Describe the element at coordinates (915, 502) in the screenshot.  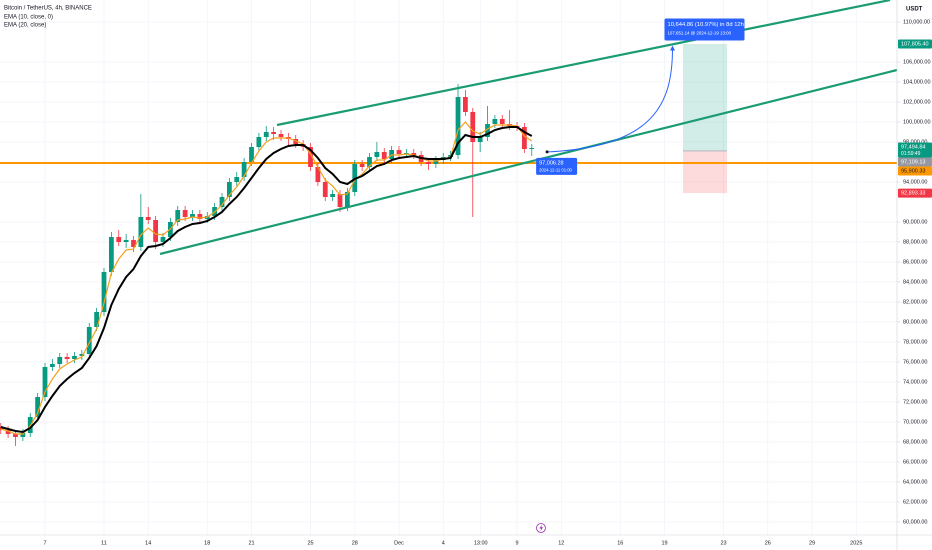
I see `y-tick-label: 62,000.00` at that location.